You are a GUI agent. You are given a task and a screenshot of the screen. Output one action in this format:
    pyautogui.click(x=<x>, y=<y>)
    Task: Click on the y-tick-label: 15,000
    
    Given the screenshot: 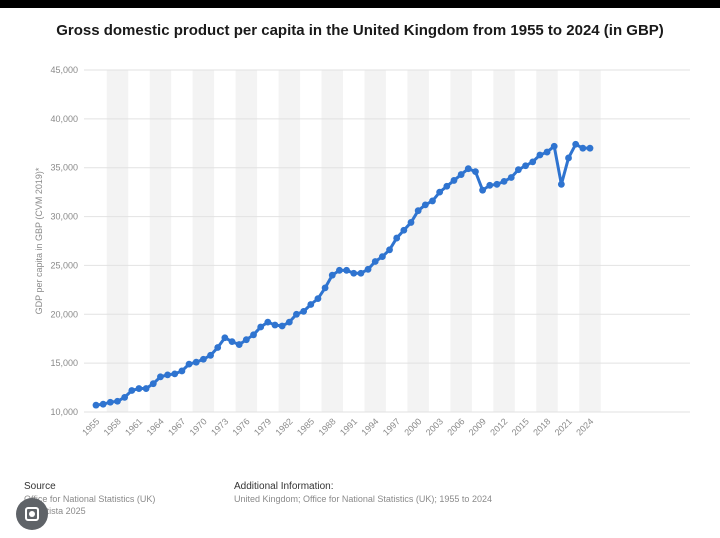 What is the action you would take?
    pyautogui.click(x=64, y=363)
    